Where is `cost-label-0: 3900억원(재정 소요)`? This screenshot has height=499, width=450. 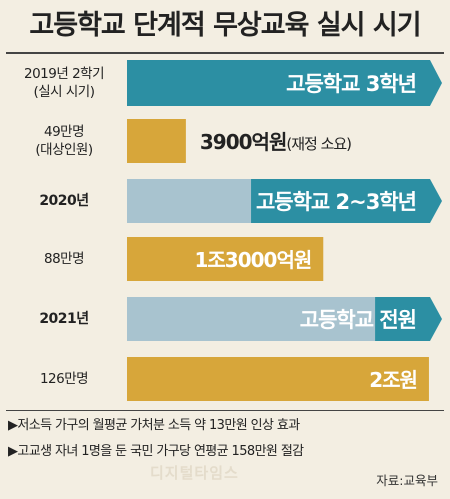 cost-label-0: 3900억원(재정 소요) is located at coordinates (275, 142).